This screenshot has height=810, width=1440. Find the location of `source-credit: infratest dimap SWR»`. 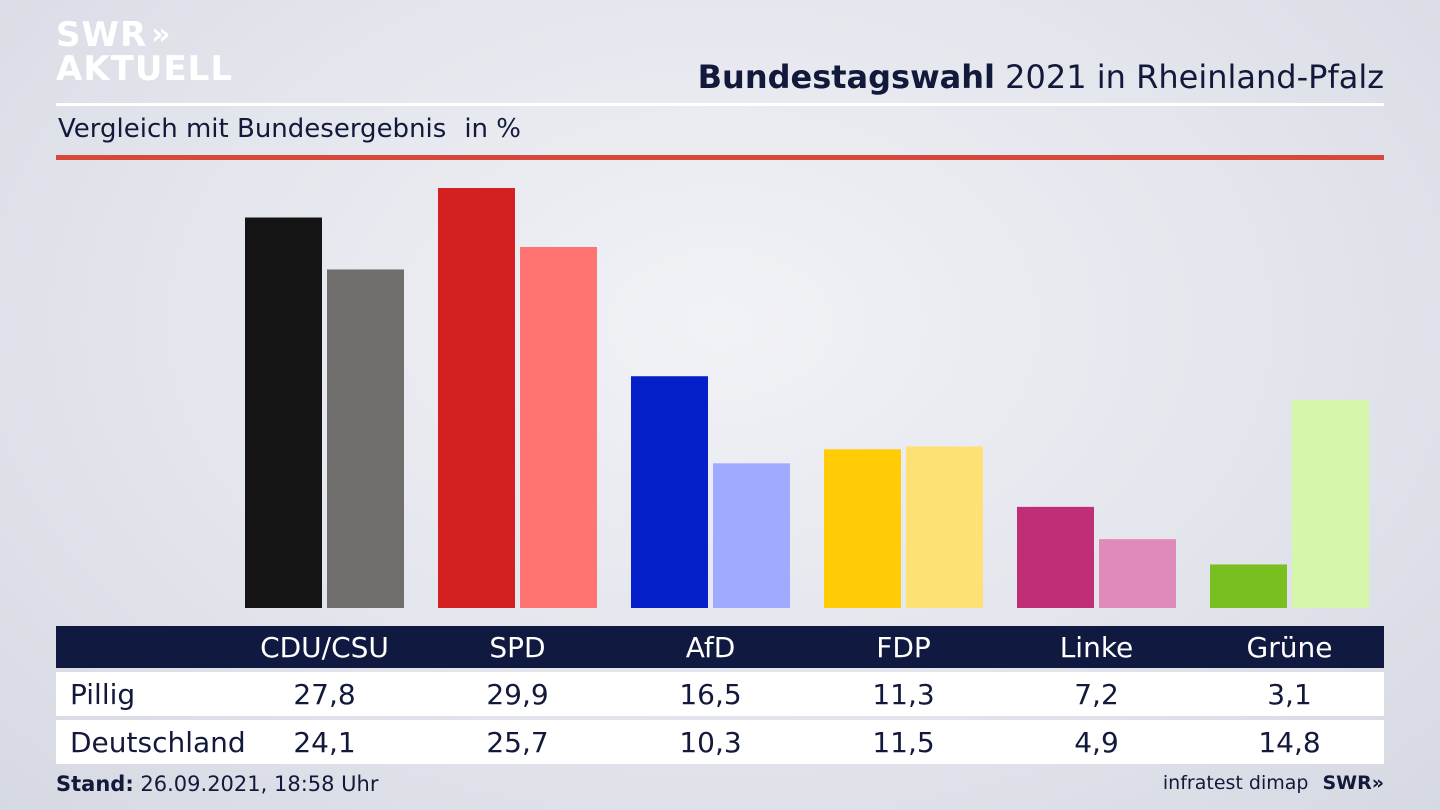

source-credit: infratest dimap SWR» is located at coordinates (1273, 783).